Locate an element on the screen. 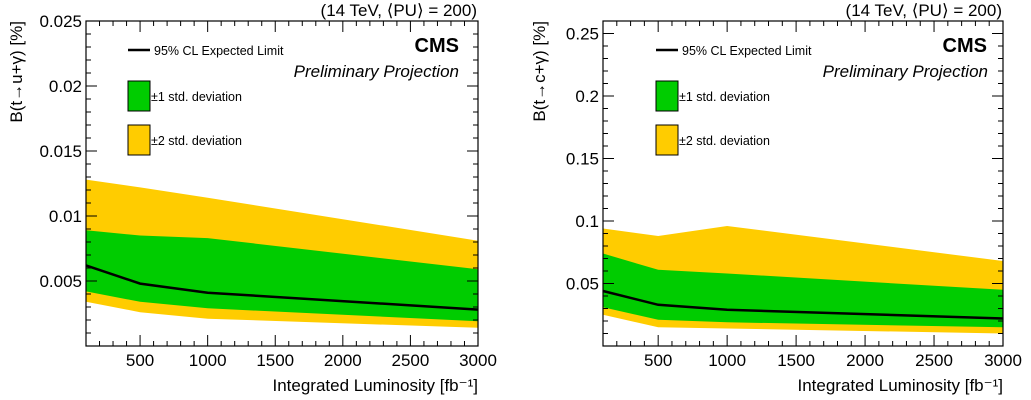 This screenshot has width=1031, height=400. y-tick-label: 0.02 is located at coordinates (65, 86).